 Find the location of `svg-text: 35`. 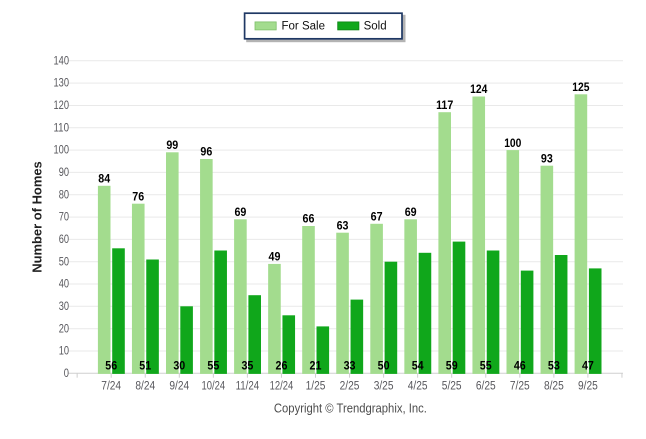

svg-text: 35 is located at coordinates (247, 366).